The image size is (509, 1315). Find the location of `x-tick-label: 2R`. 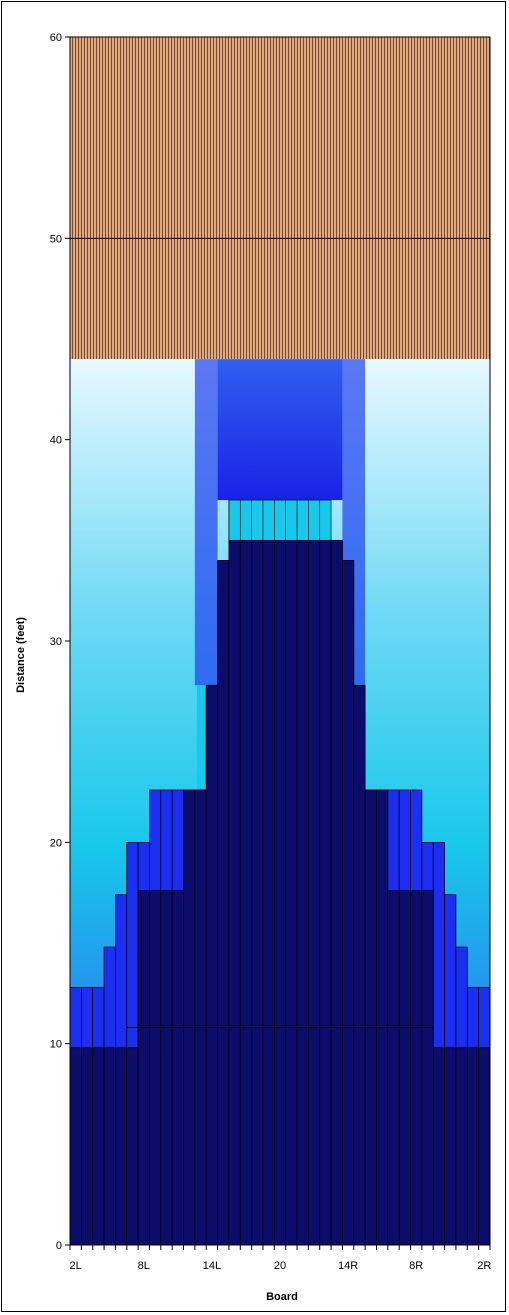

x-tick-label: 2R is located at coordinates (484, 1266).